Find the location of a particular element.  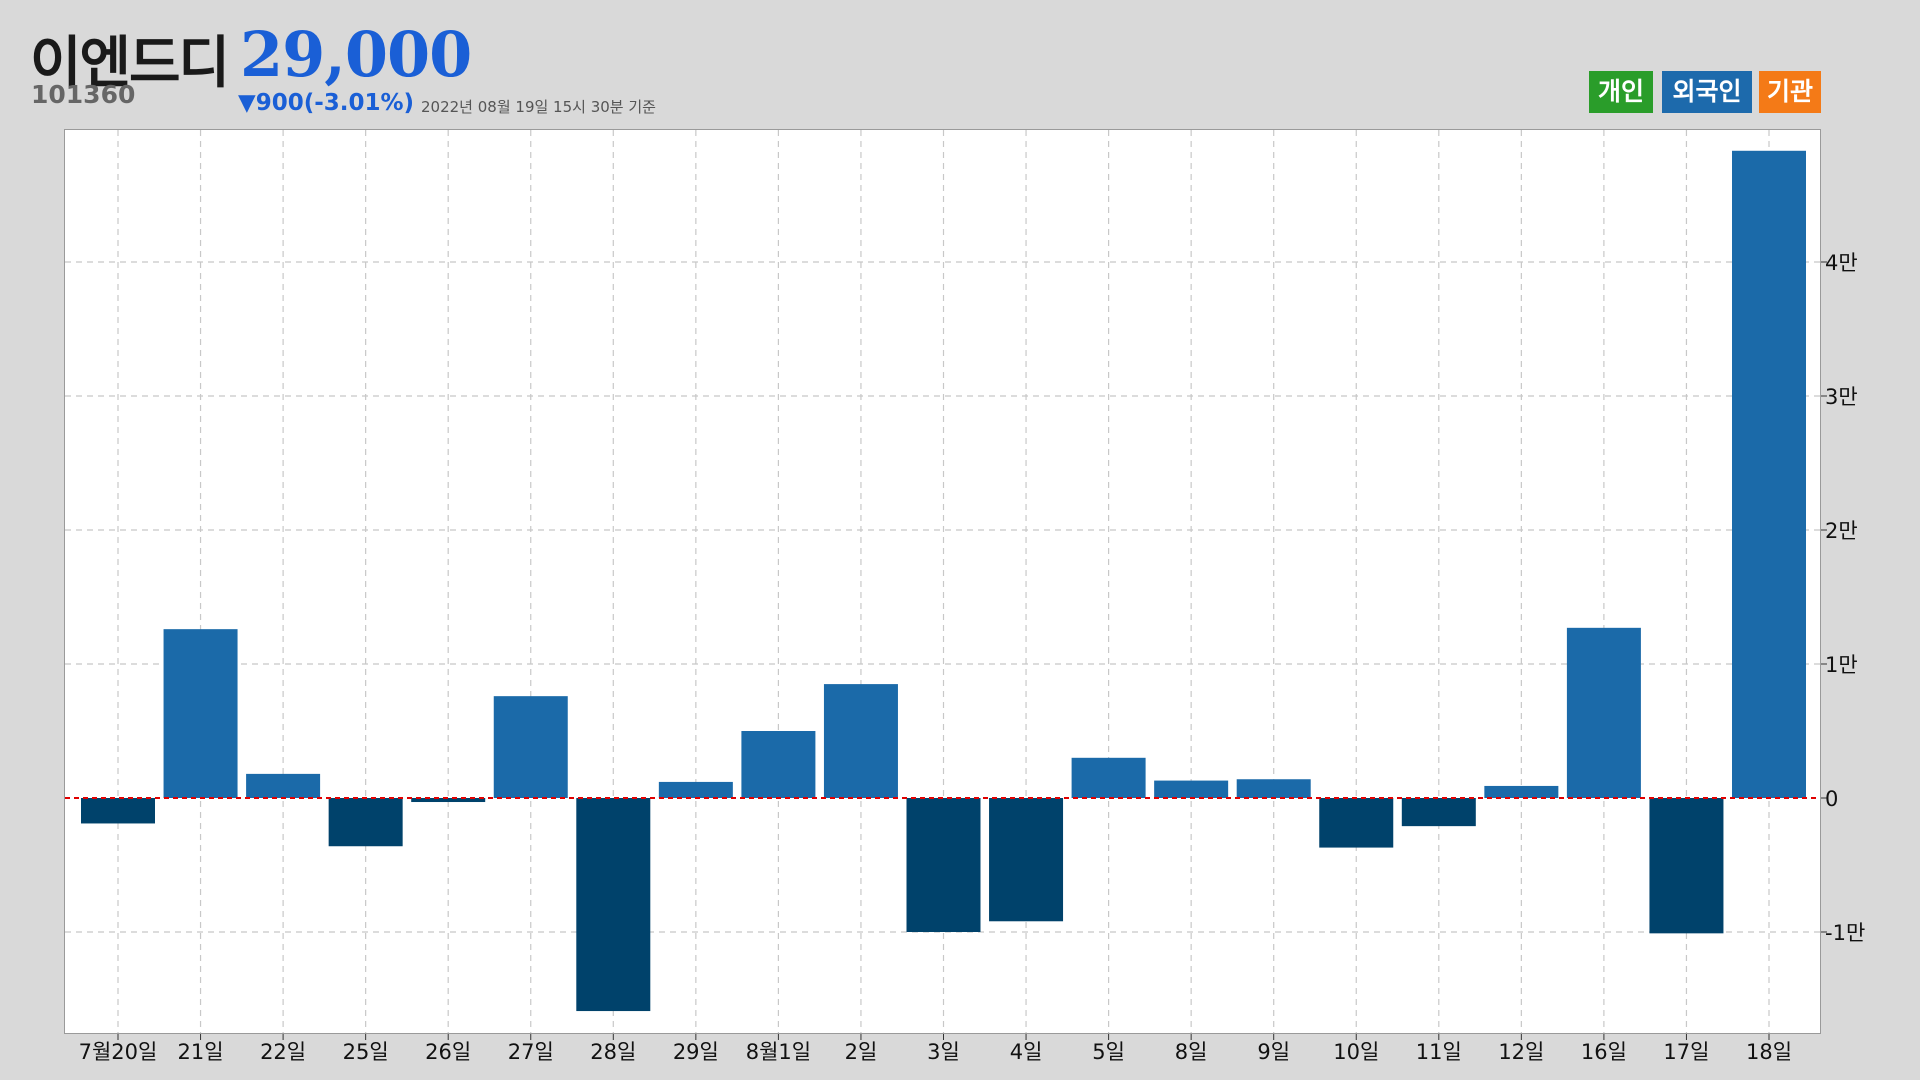

x-tick-label: 29일 is located at coordinates (696, 1052).